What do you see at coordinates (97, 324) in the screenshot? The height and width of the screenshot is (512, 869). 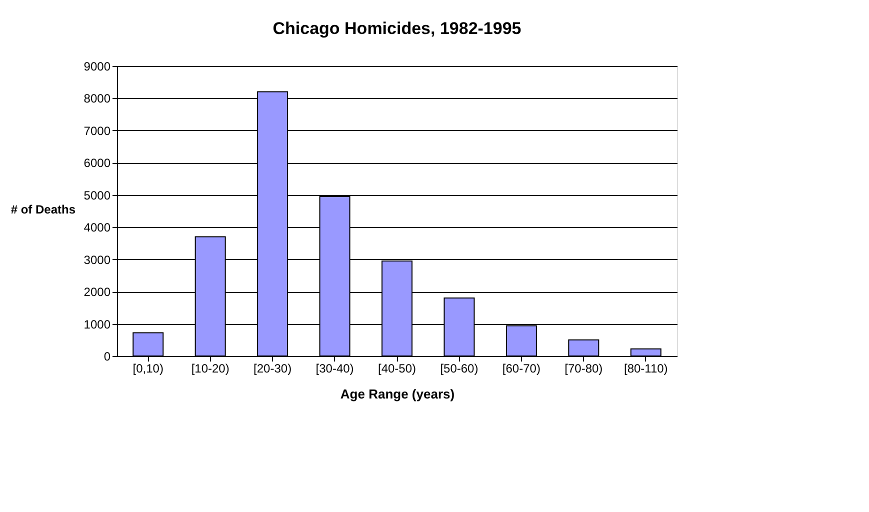 I see `y-tick-label: 1000` at bounding box center [97, 324].